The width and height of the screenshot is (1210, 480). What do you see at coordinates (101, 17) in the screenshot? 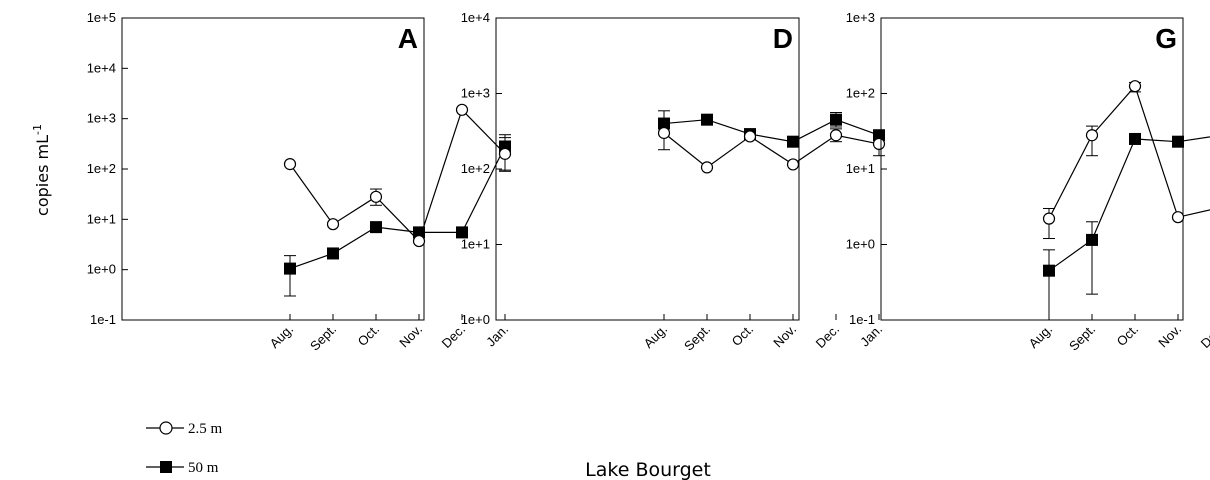
I see `panel-a-ytick-label: 1e+5` at bounding box center [101, 17].